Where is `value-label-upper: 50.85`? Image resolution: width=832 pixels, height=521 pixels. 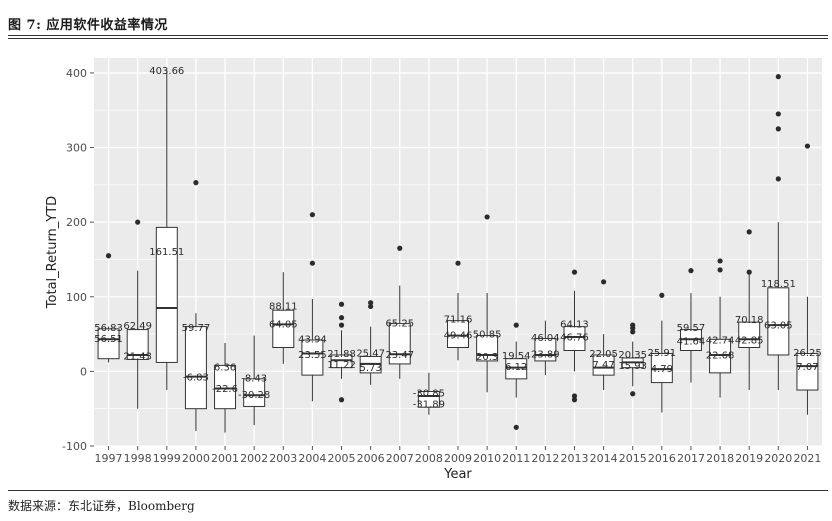
value-label-upper: 50.85 is located at coordinates (487, 334).